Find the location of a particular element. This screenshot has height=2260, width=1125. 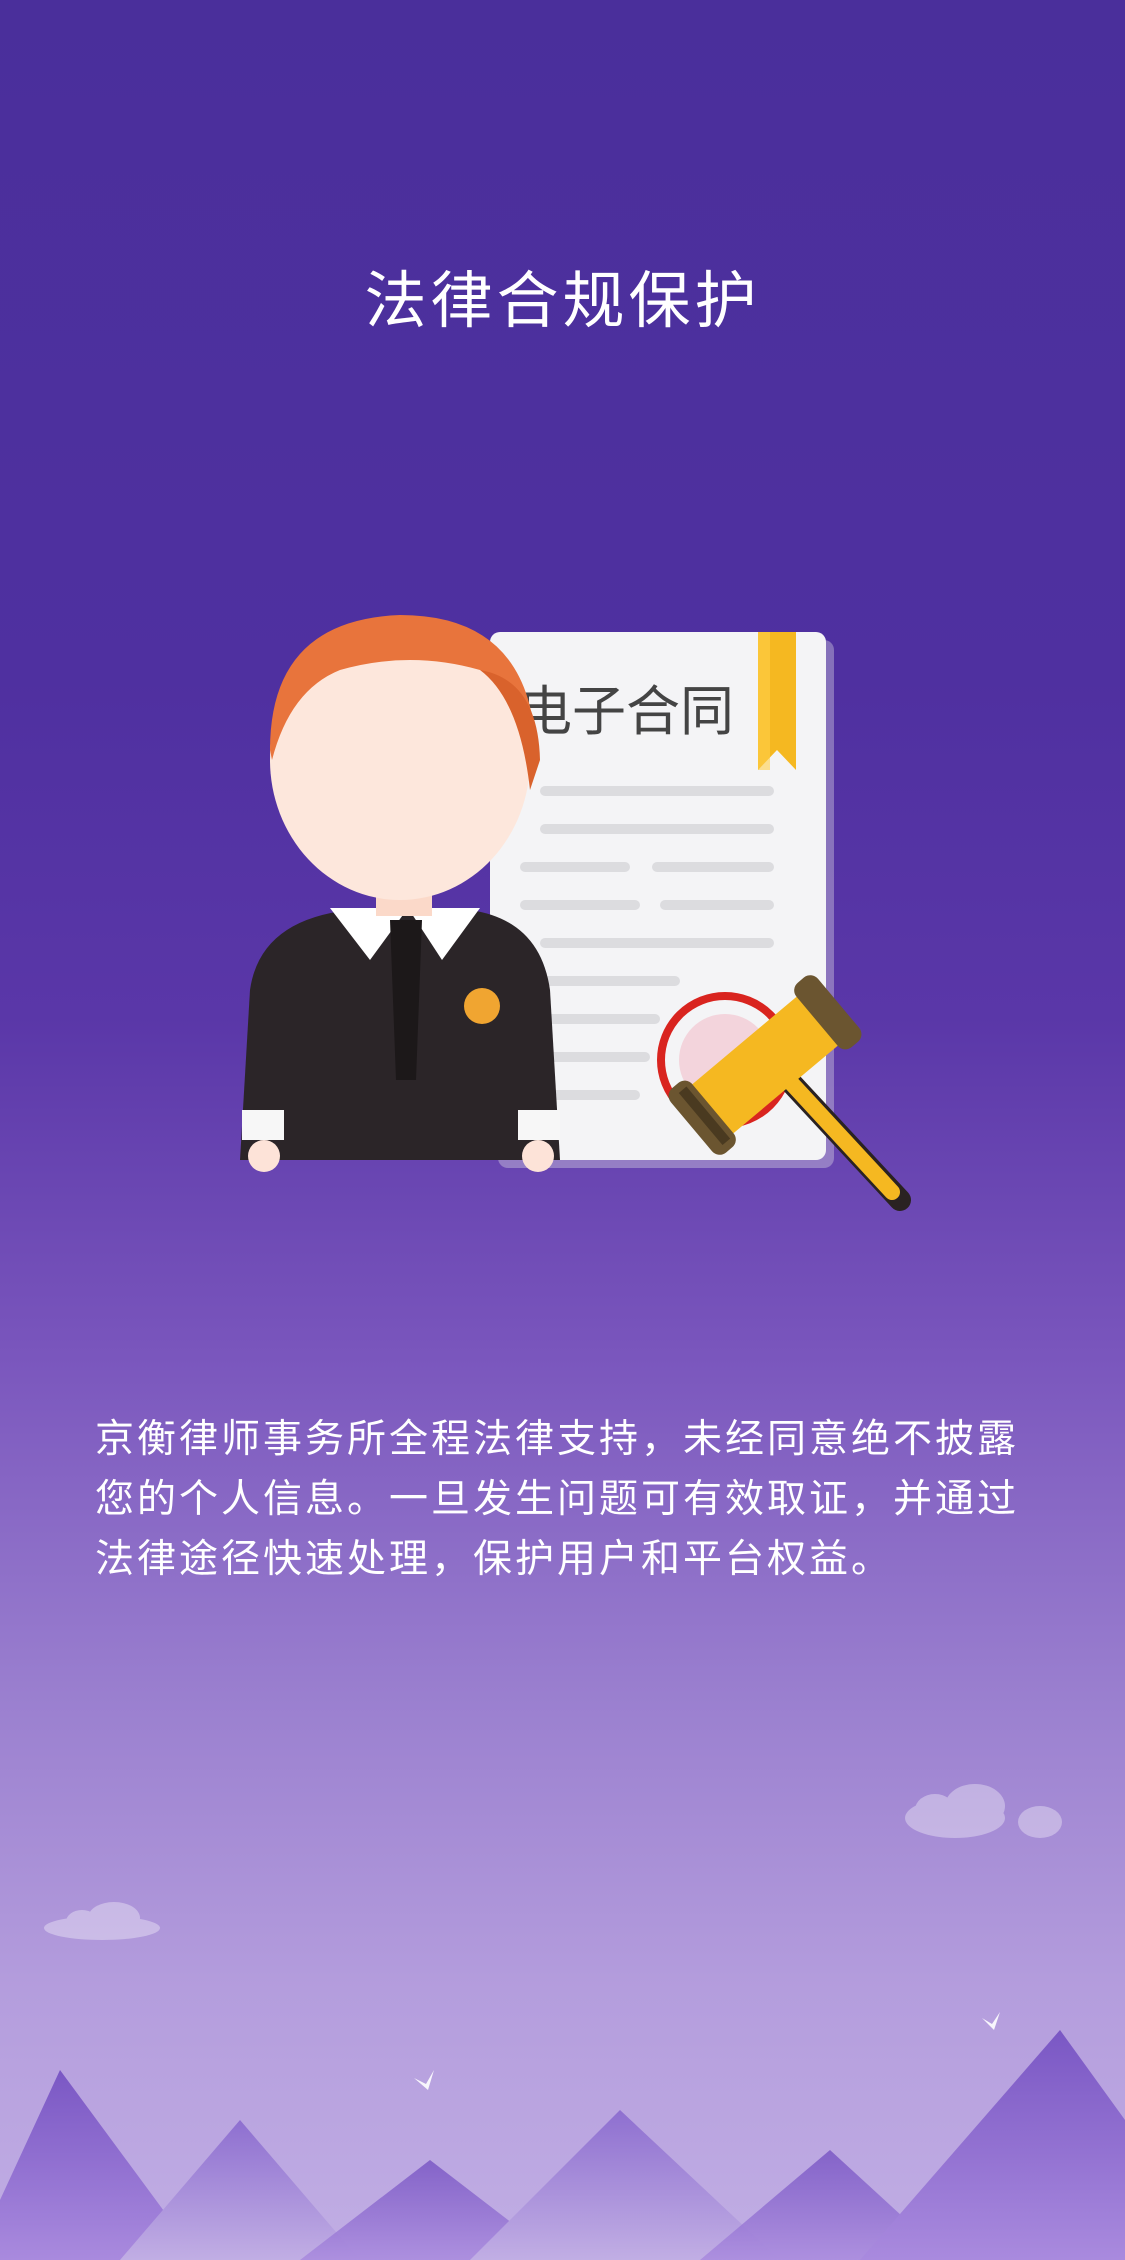

page-title: 法律合规保护 is located at coordinates (562, 300).